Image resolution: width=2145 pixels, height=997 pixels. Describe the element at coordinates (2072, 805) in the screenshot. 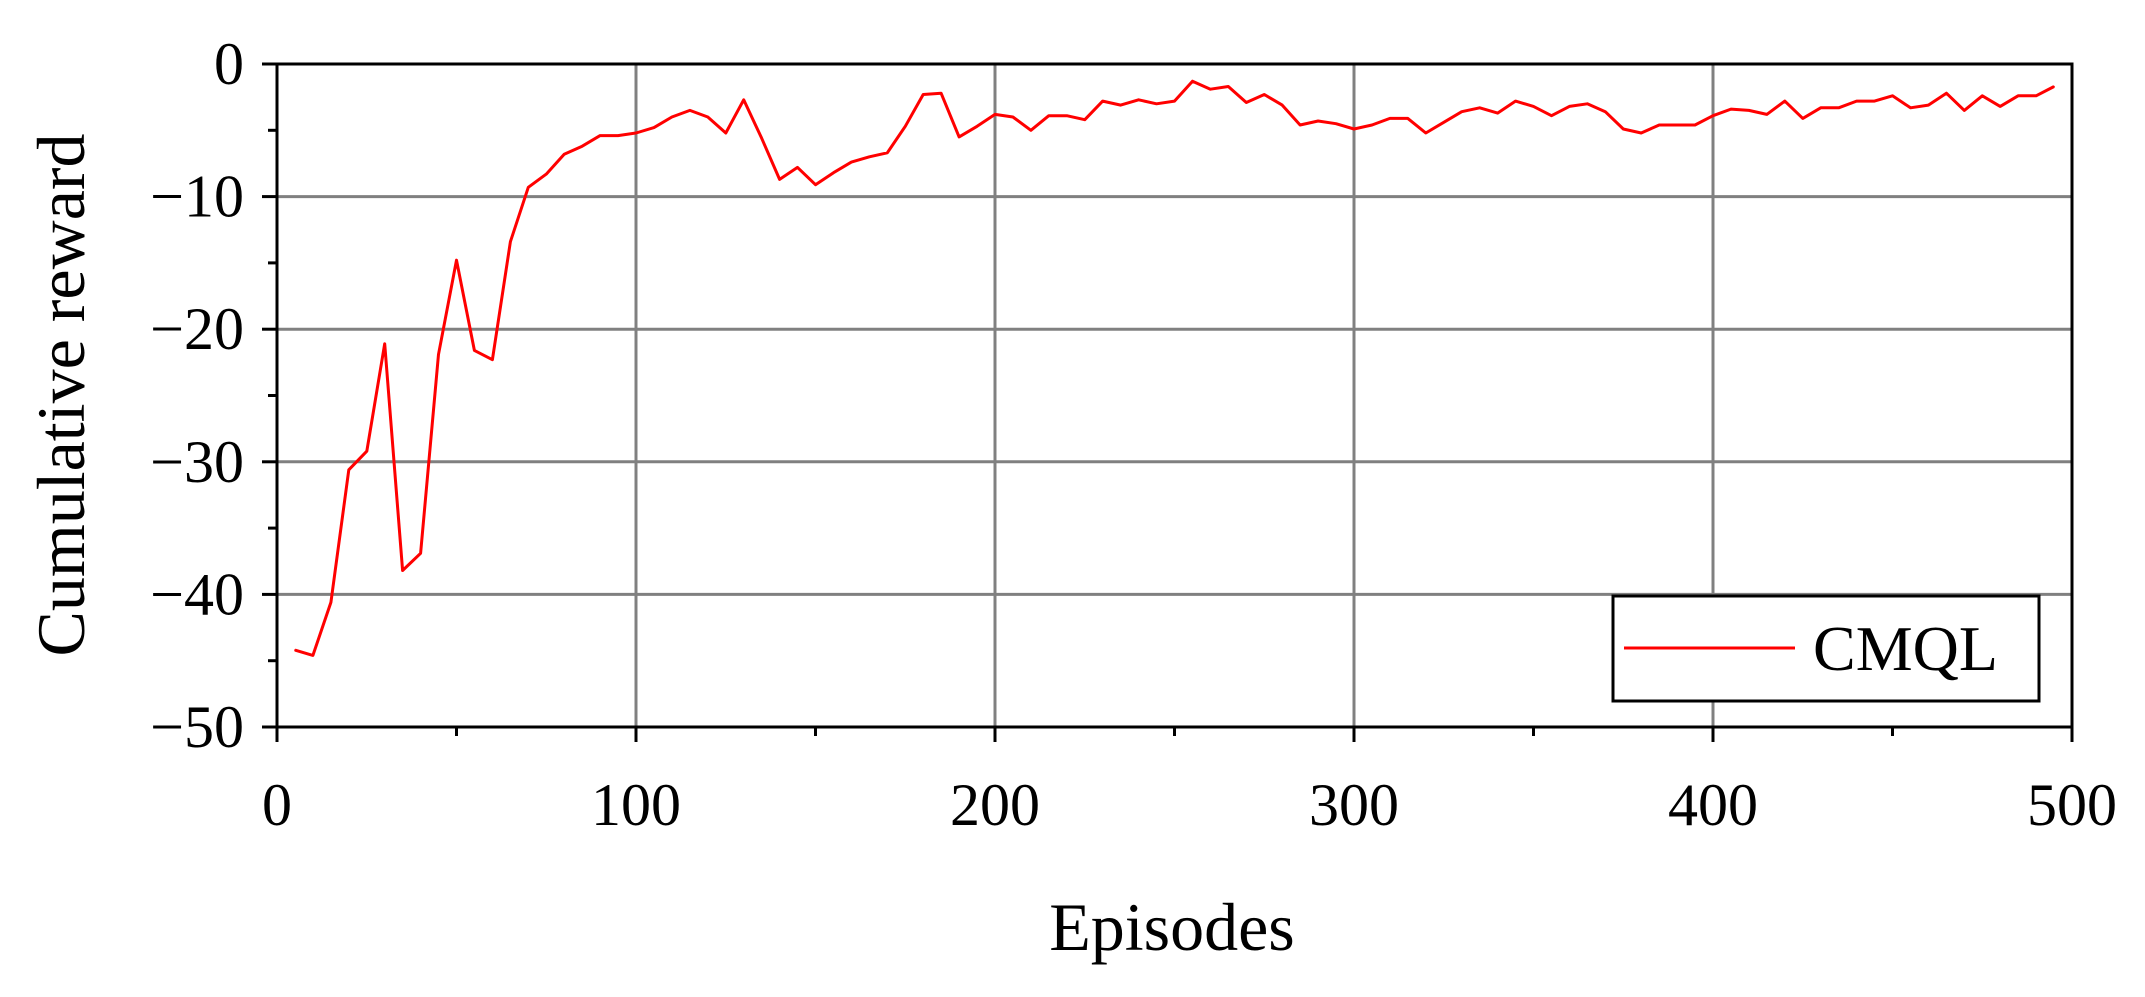

I see `x-tick-label: 500` at that location.